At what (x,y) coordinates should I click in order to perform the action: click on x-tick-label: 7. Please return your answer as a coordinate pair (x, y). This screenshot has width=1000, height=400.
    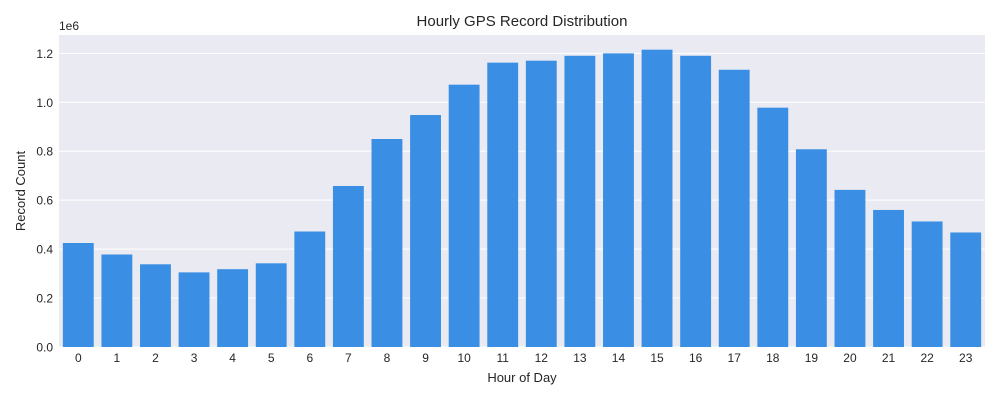
    Looking at the image, I should click on (348, 358).